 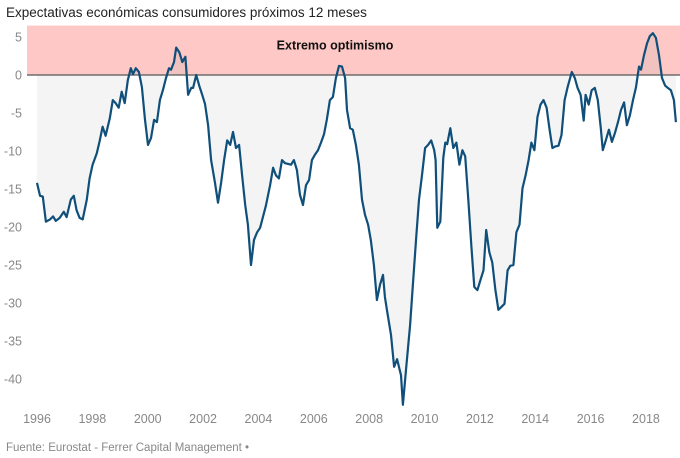 I want to click on y-tick-label: 5, so click(x=18, y=38).